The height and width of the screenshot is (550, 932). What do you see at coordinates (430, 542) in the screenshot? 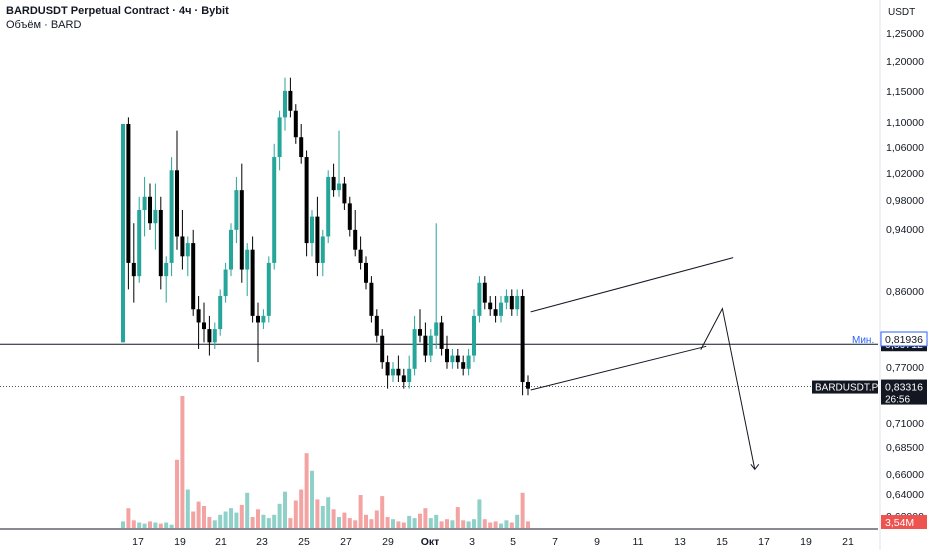
I see `time-tick-label: Окт` at bounding box center [430, 542].